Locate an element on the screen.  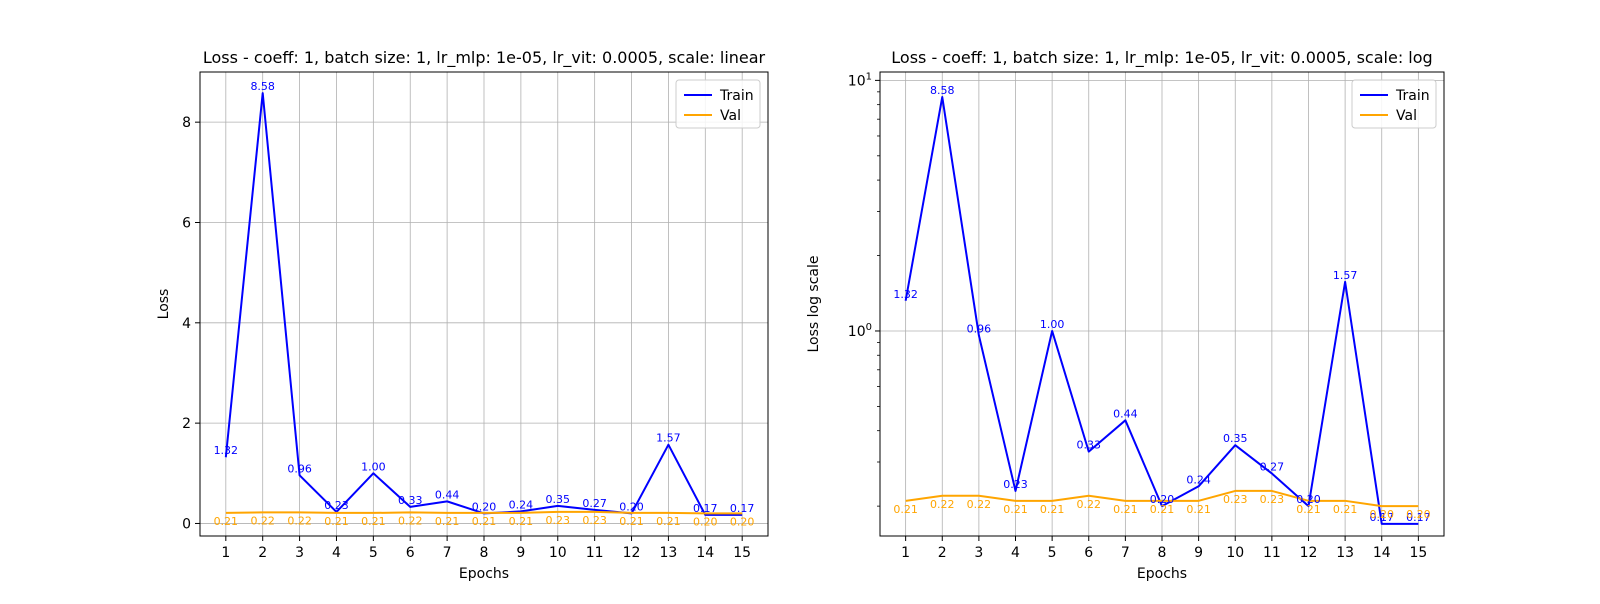
y-tick-label: 8 is located at coordinates (186, 123).